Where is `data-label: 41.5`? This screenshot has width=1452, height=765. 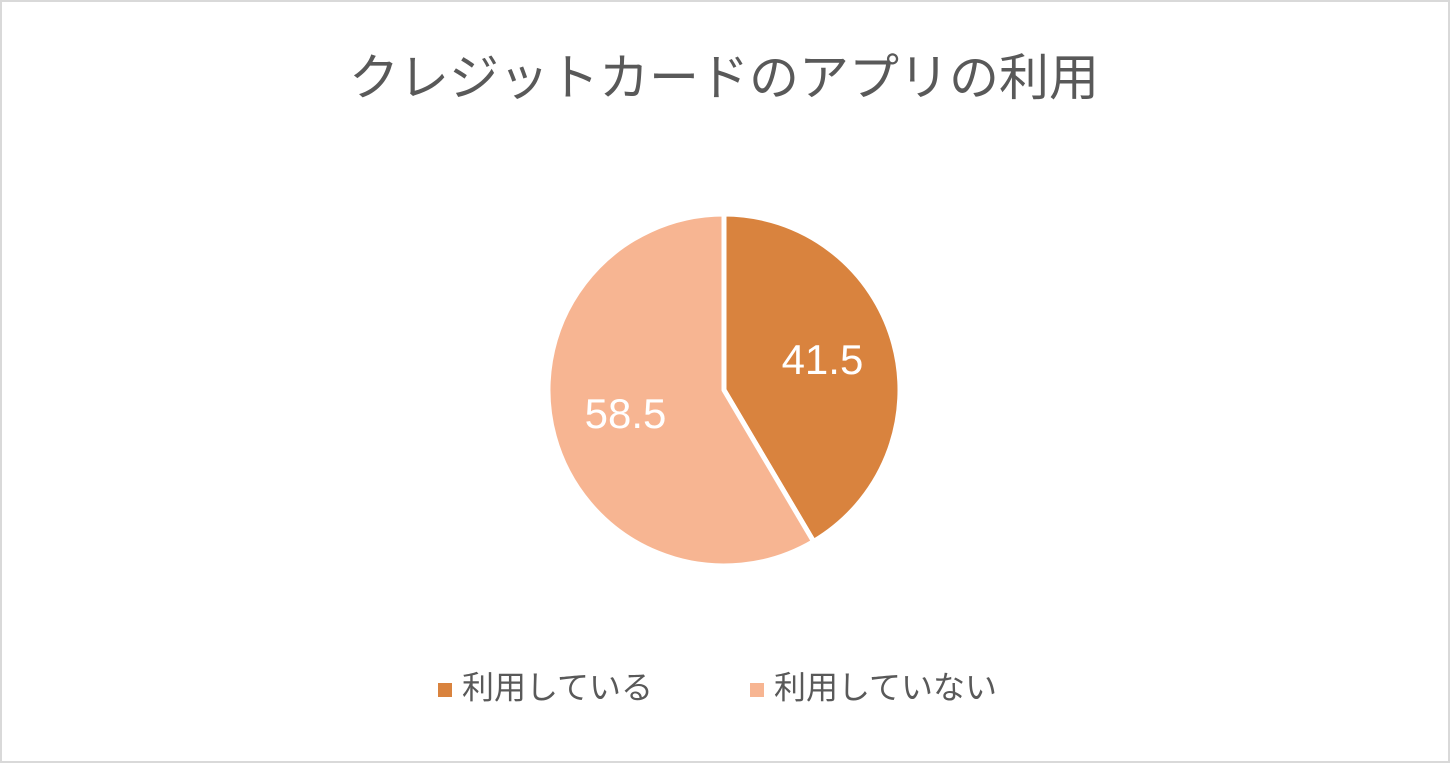 data-label: 41.5 is located at coordinates (823, 359).